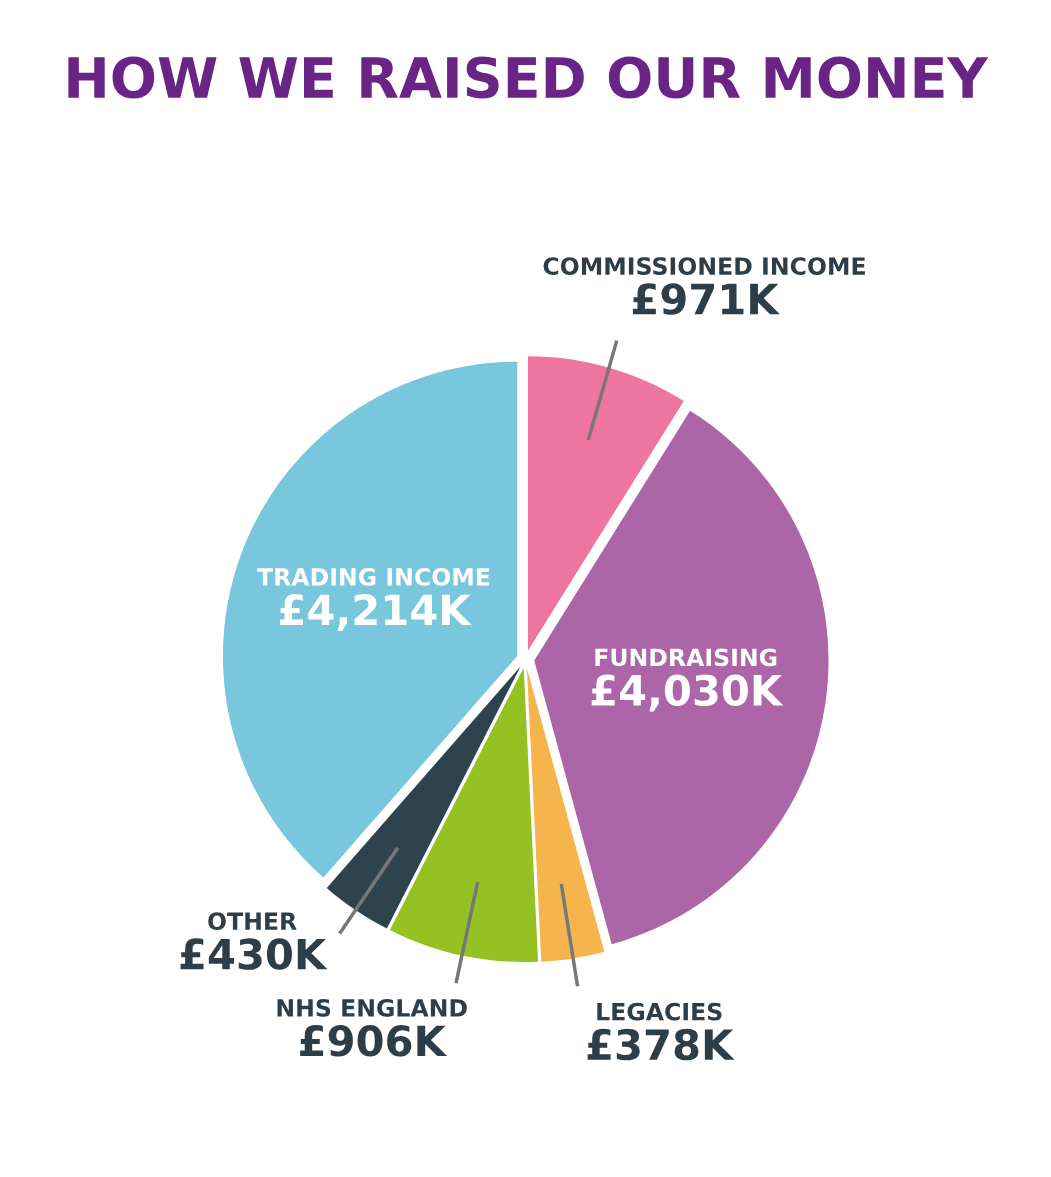  What do you see at coordinates (254, 954) in the screenshot?
I see `data-label: £430K` at bounding box center [254, 954].